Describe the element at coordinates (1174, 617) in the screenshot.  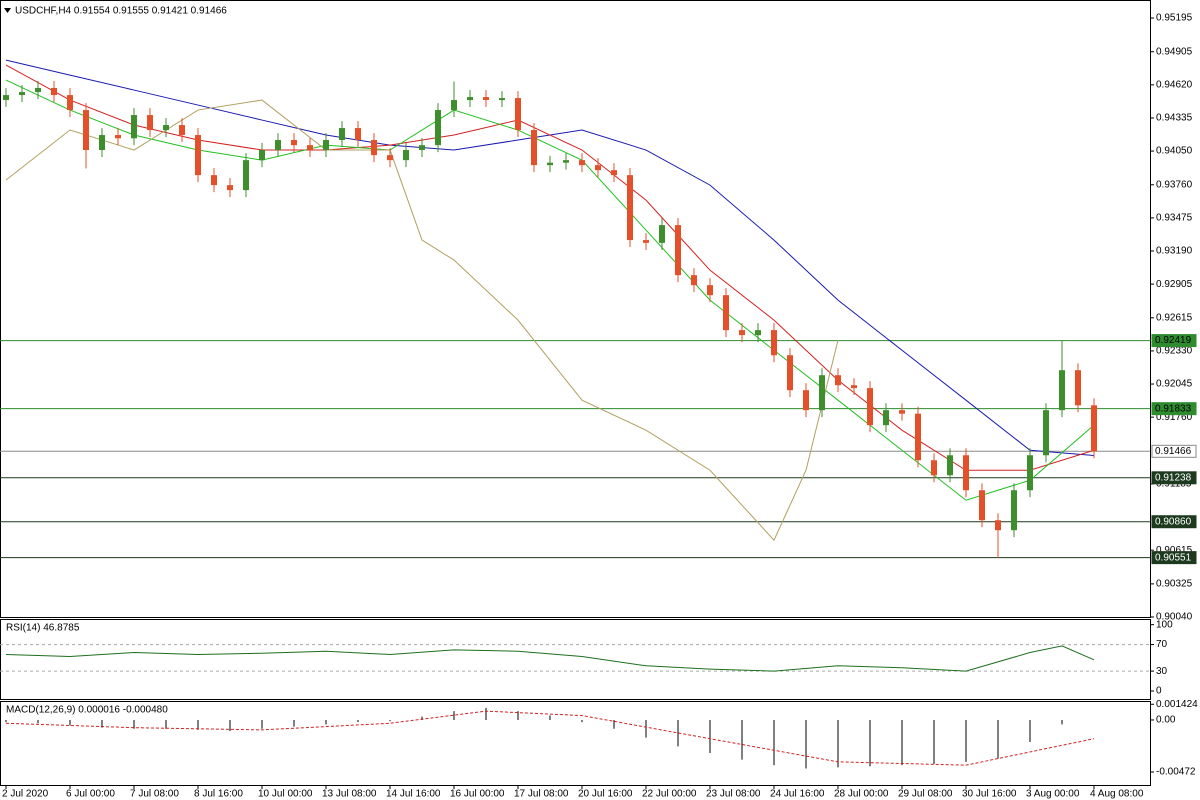
I see `y-tick-label: 0.90040` at that location.